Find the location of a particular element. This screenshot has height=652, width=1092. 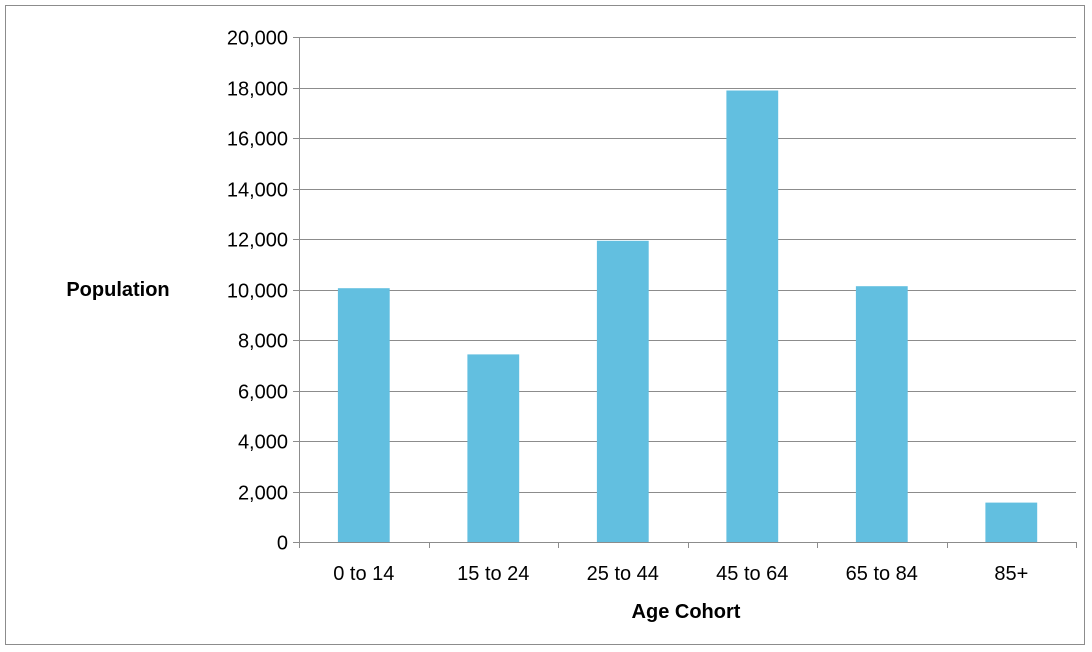

y-tick-label: 20,000 is located at coordinates (257, 39).